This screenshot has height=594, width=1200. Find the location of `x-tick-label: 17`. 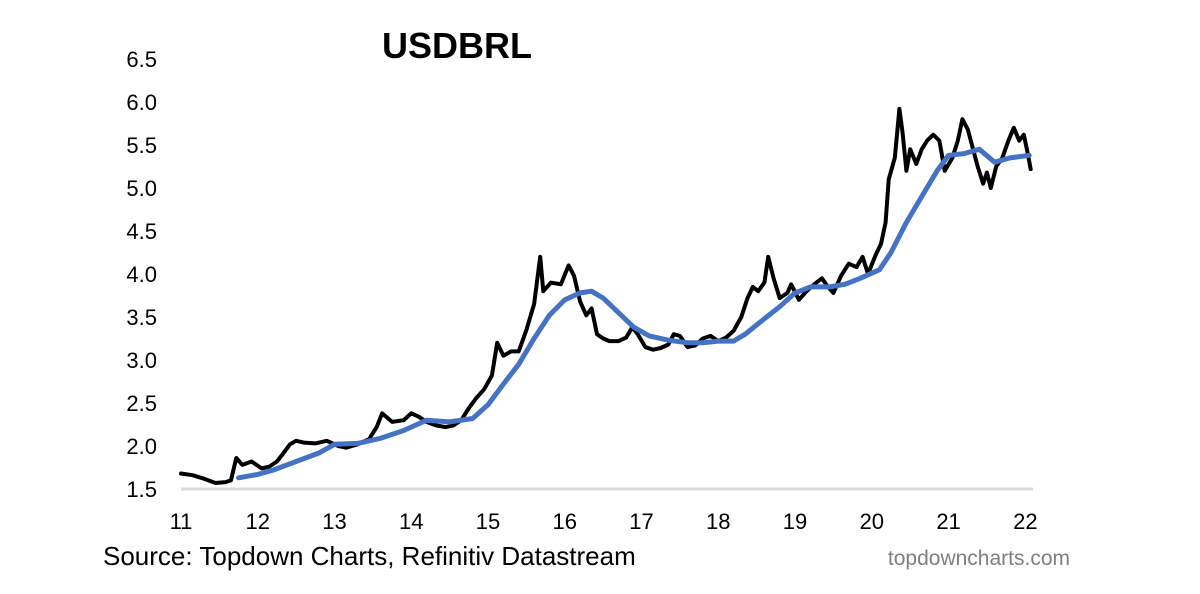

x-tick-label: 17 is located at coordinates (641, 521).